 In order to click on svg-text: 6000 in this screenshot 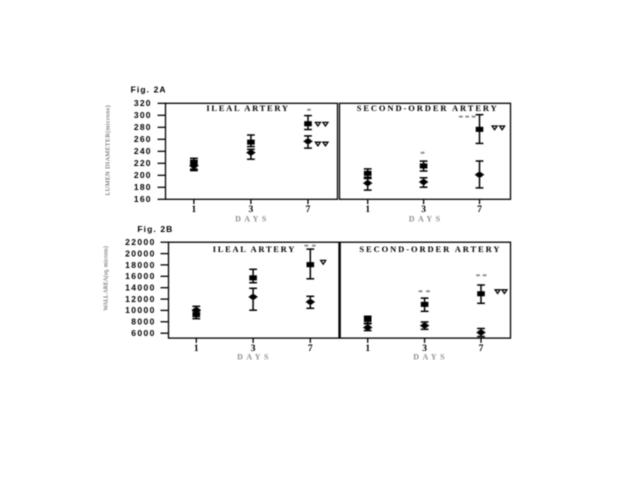, I will do `click(143, 333)`.